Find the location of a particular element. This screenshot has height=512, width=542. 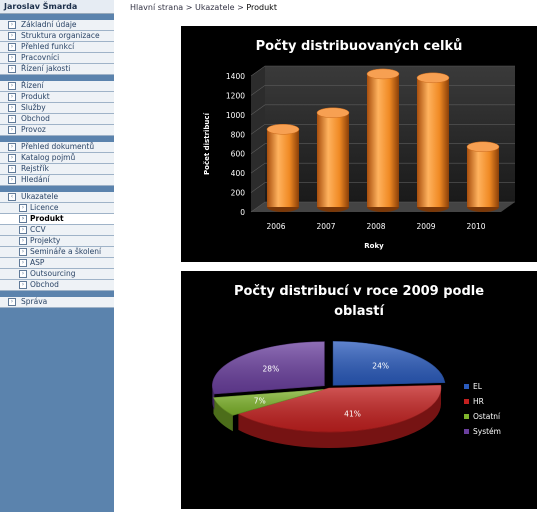

sidebar-item-label: Správa is located at coordinates (34, 301).